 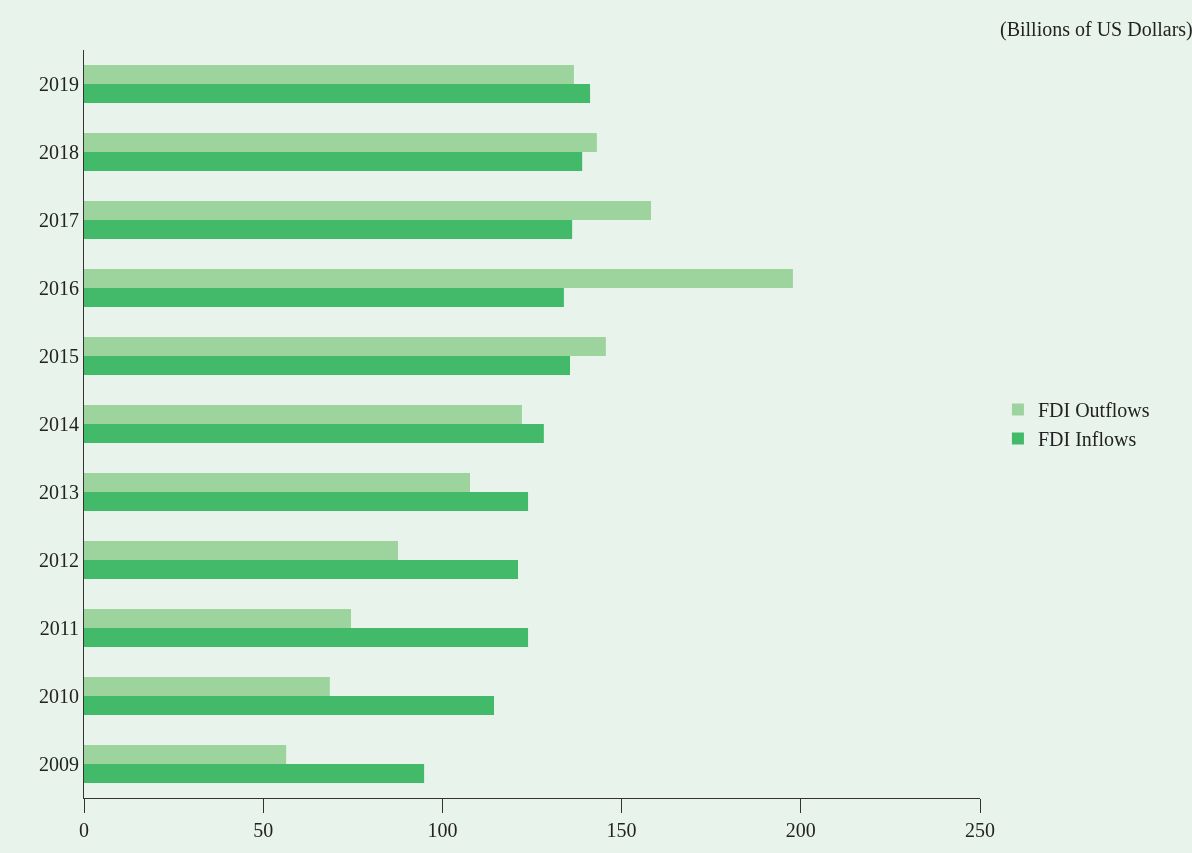 What do you see at coordinates (84, 830) in the screenshot?
I see `x-tick-label: 0` at bounding box center [84, 830].